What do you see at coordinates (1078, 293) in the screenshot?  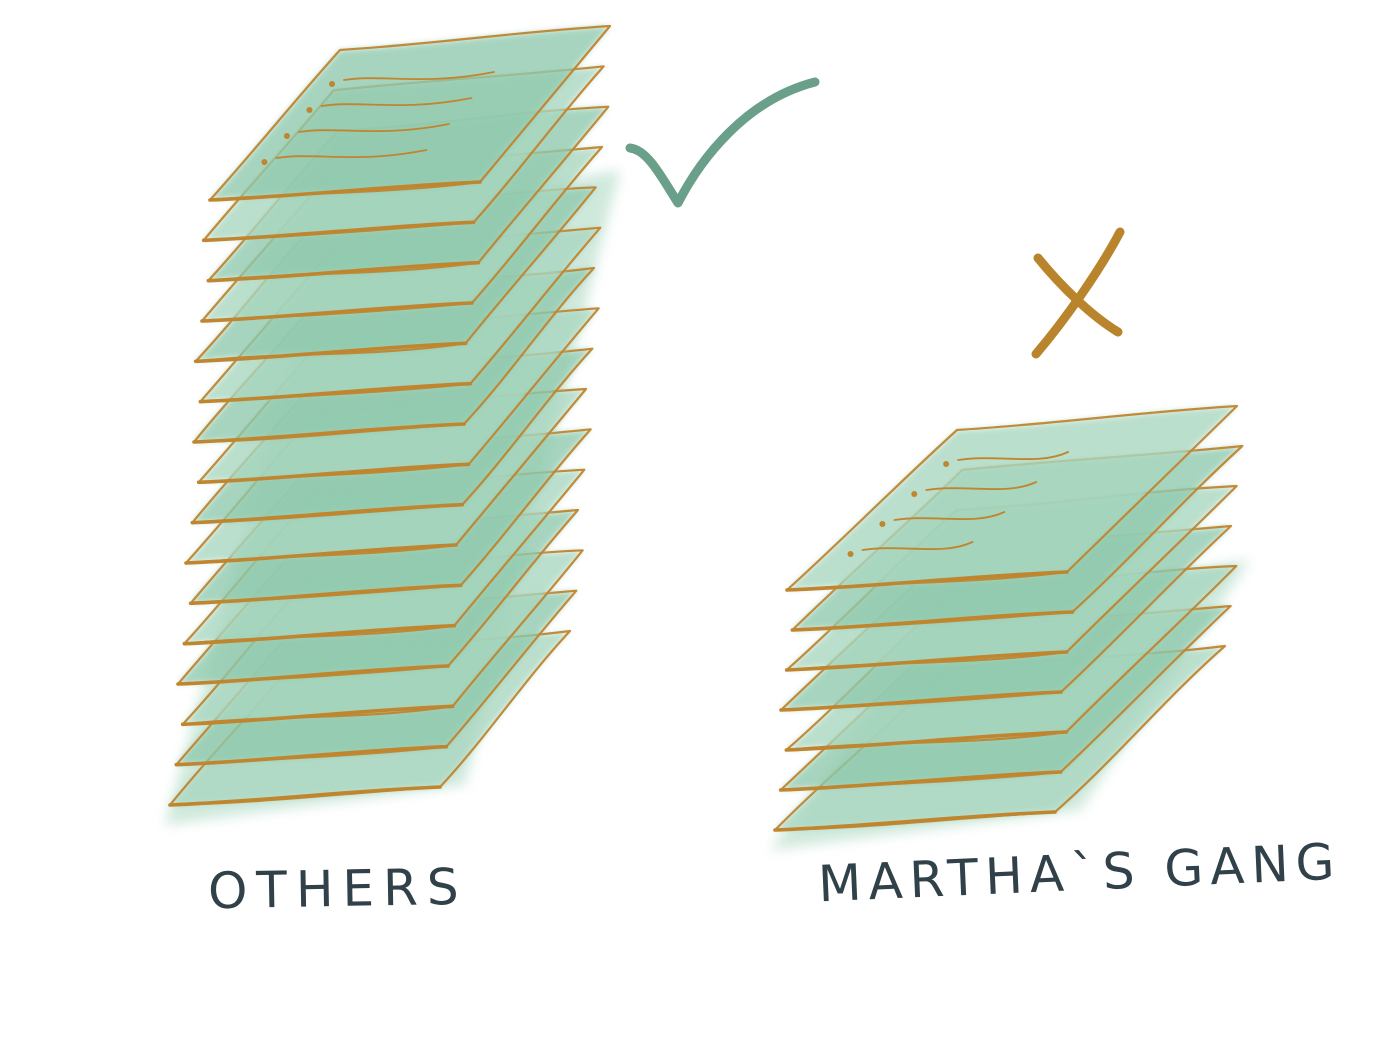 I see `cross-icon` at bounding box center [1078, 293].